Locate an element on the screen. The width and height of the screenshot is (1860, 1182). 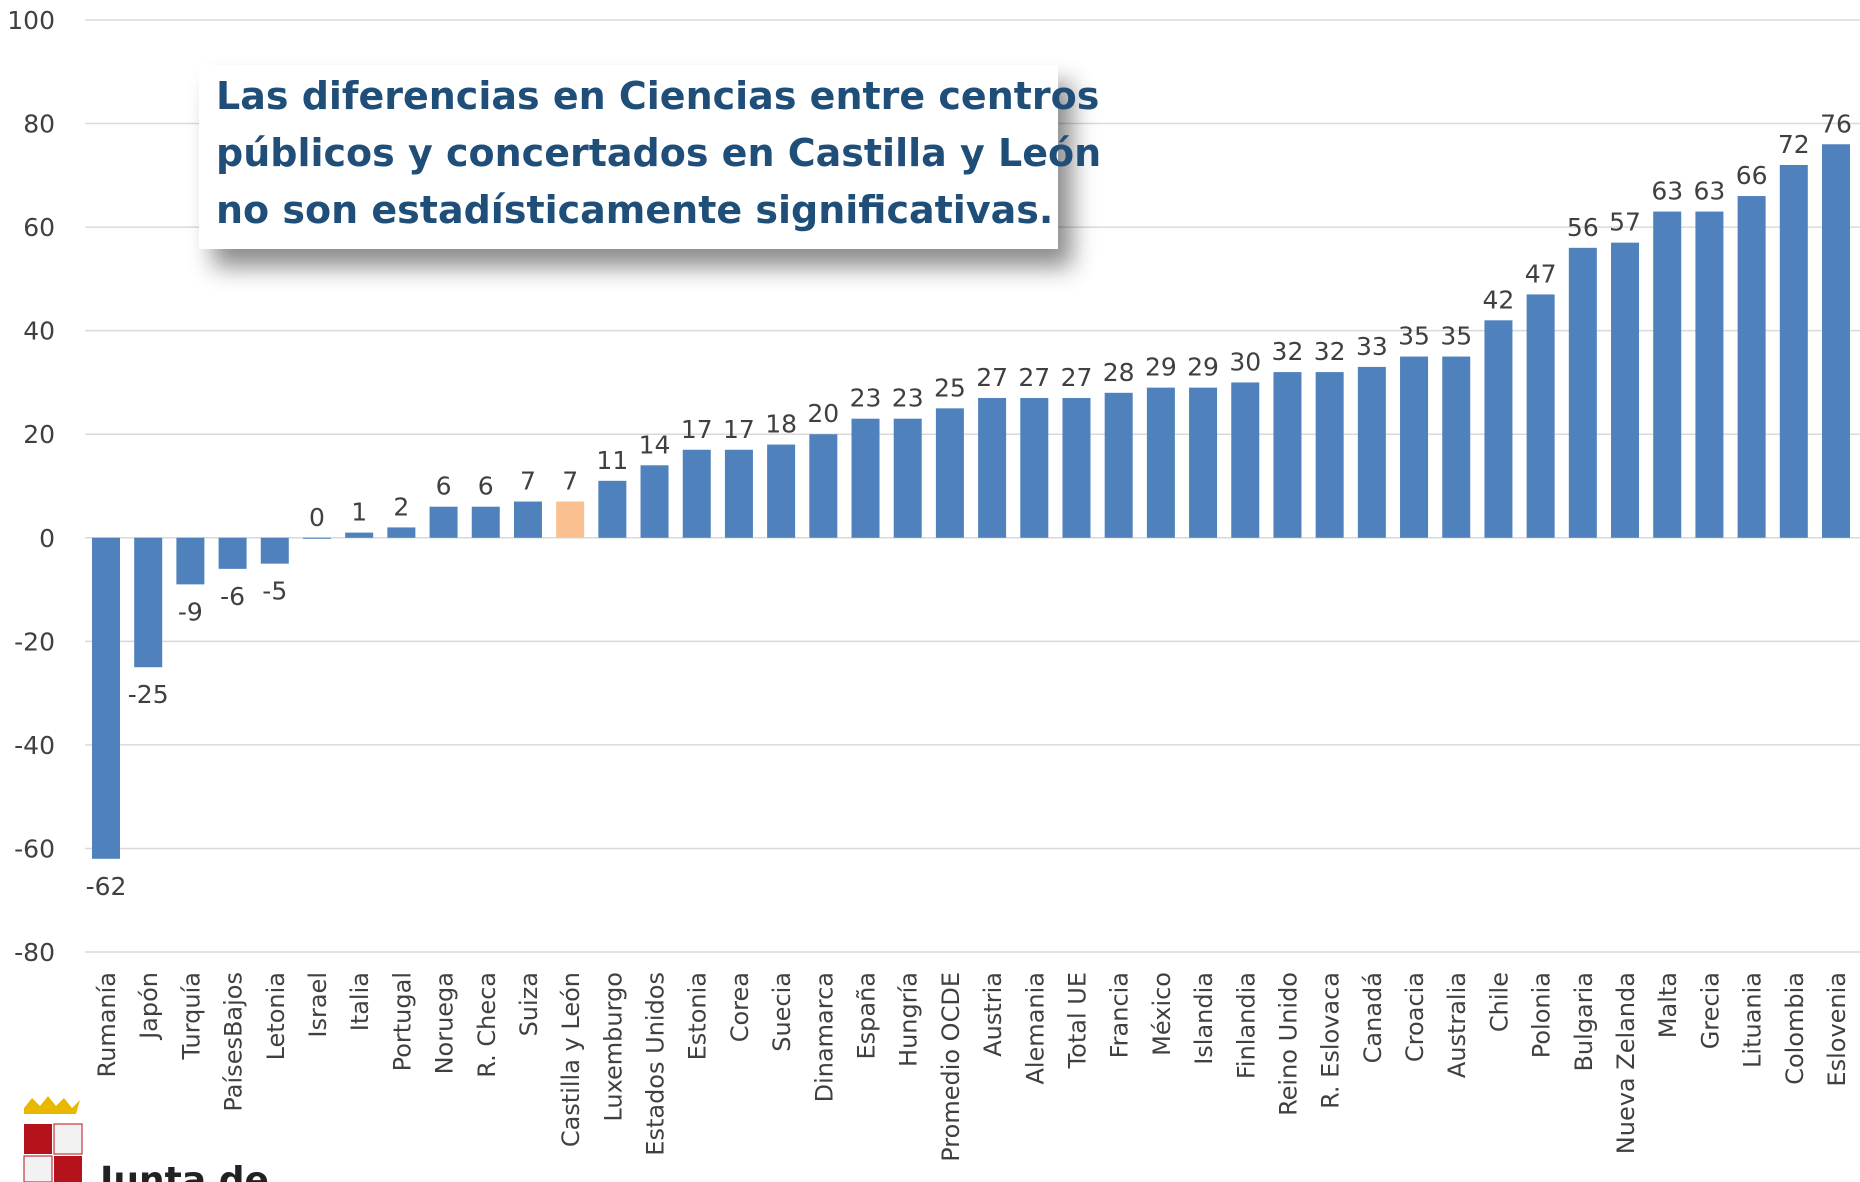
x-tick-label: Canadá is located at coordinates (1373, 1017).